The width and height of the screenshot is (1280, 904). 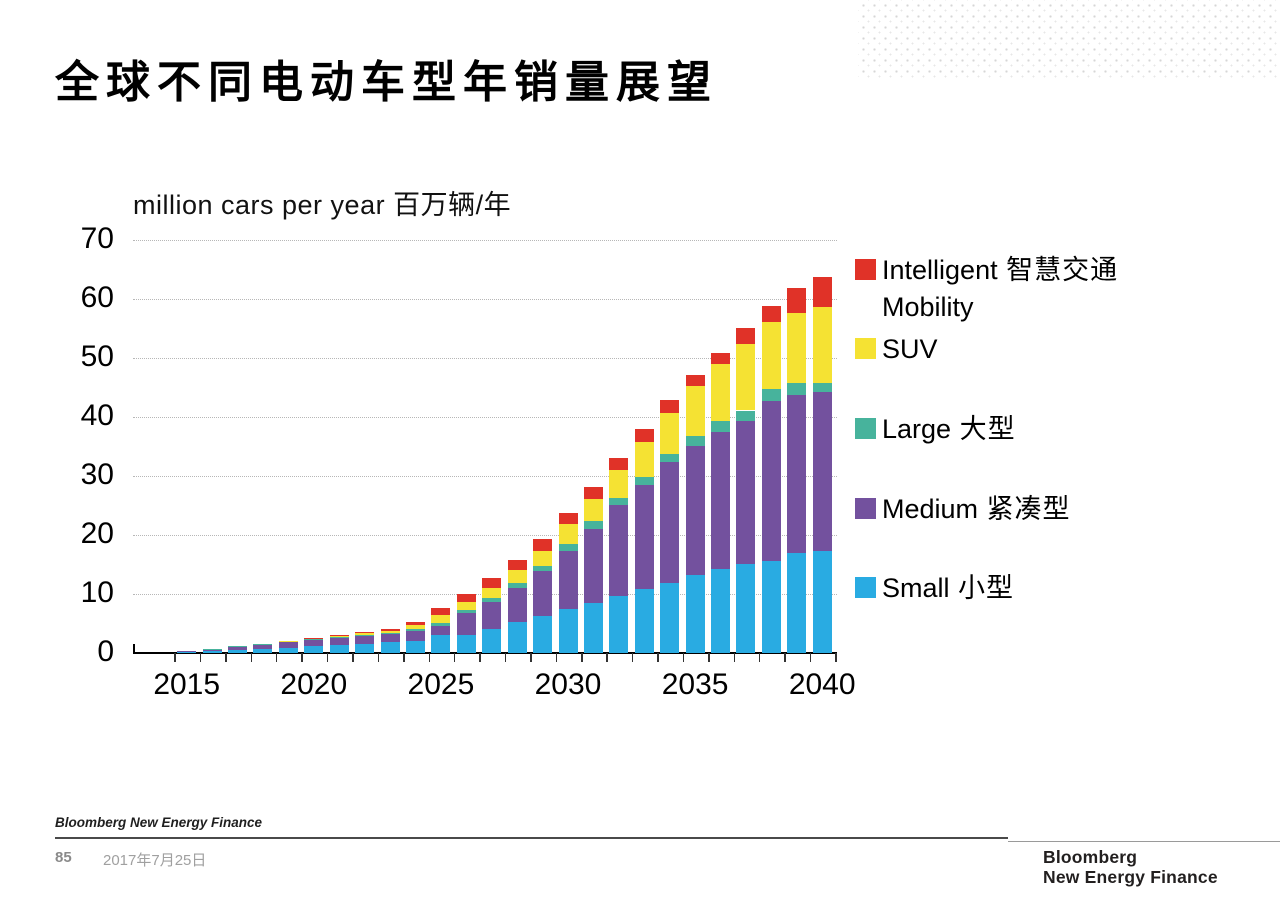 What do you see at coordinates (670, 522) in the screenshot?
I see `bar-2034-medium` at bounding box center [670, 522].